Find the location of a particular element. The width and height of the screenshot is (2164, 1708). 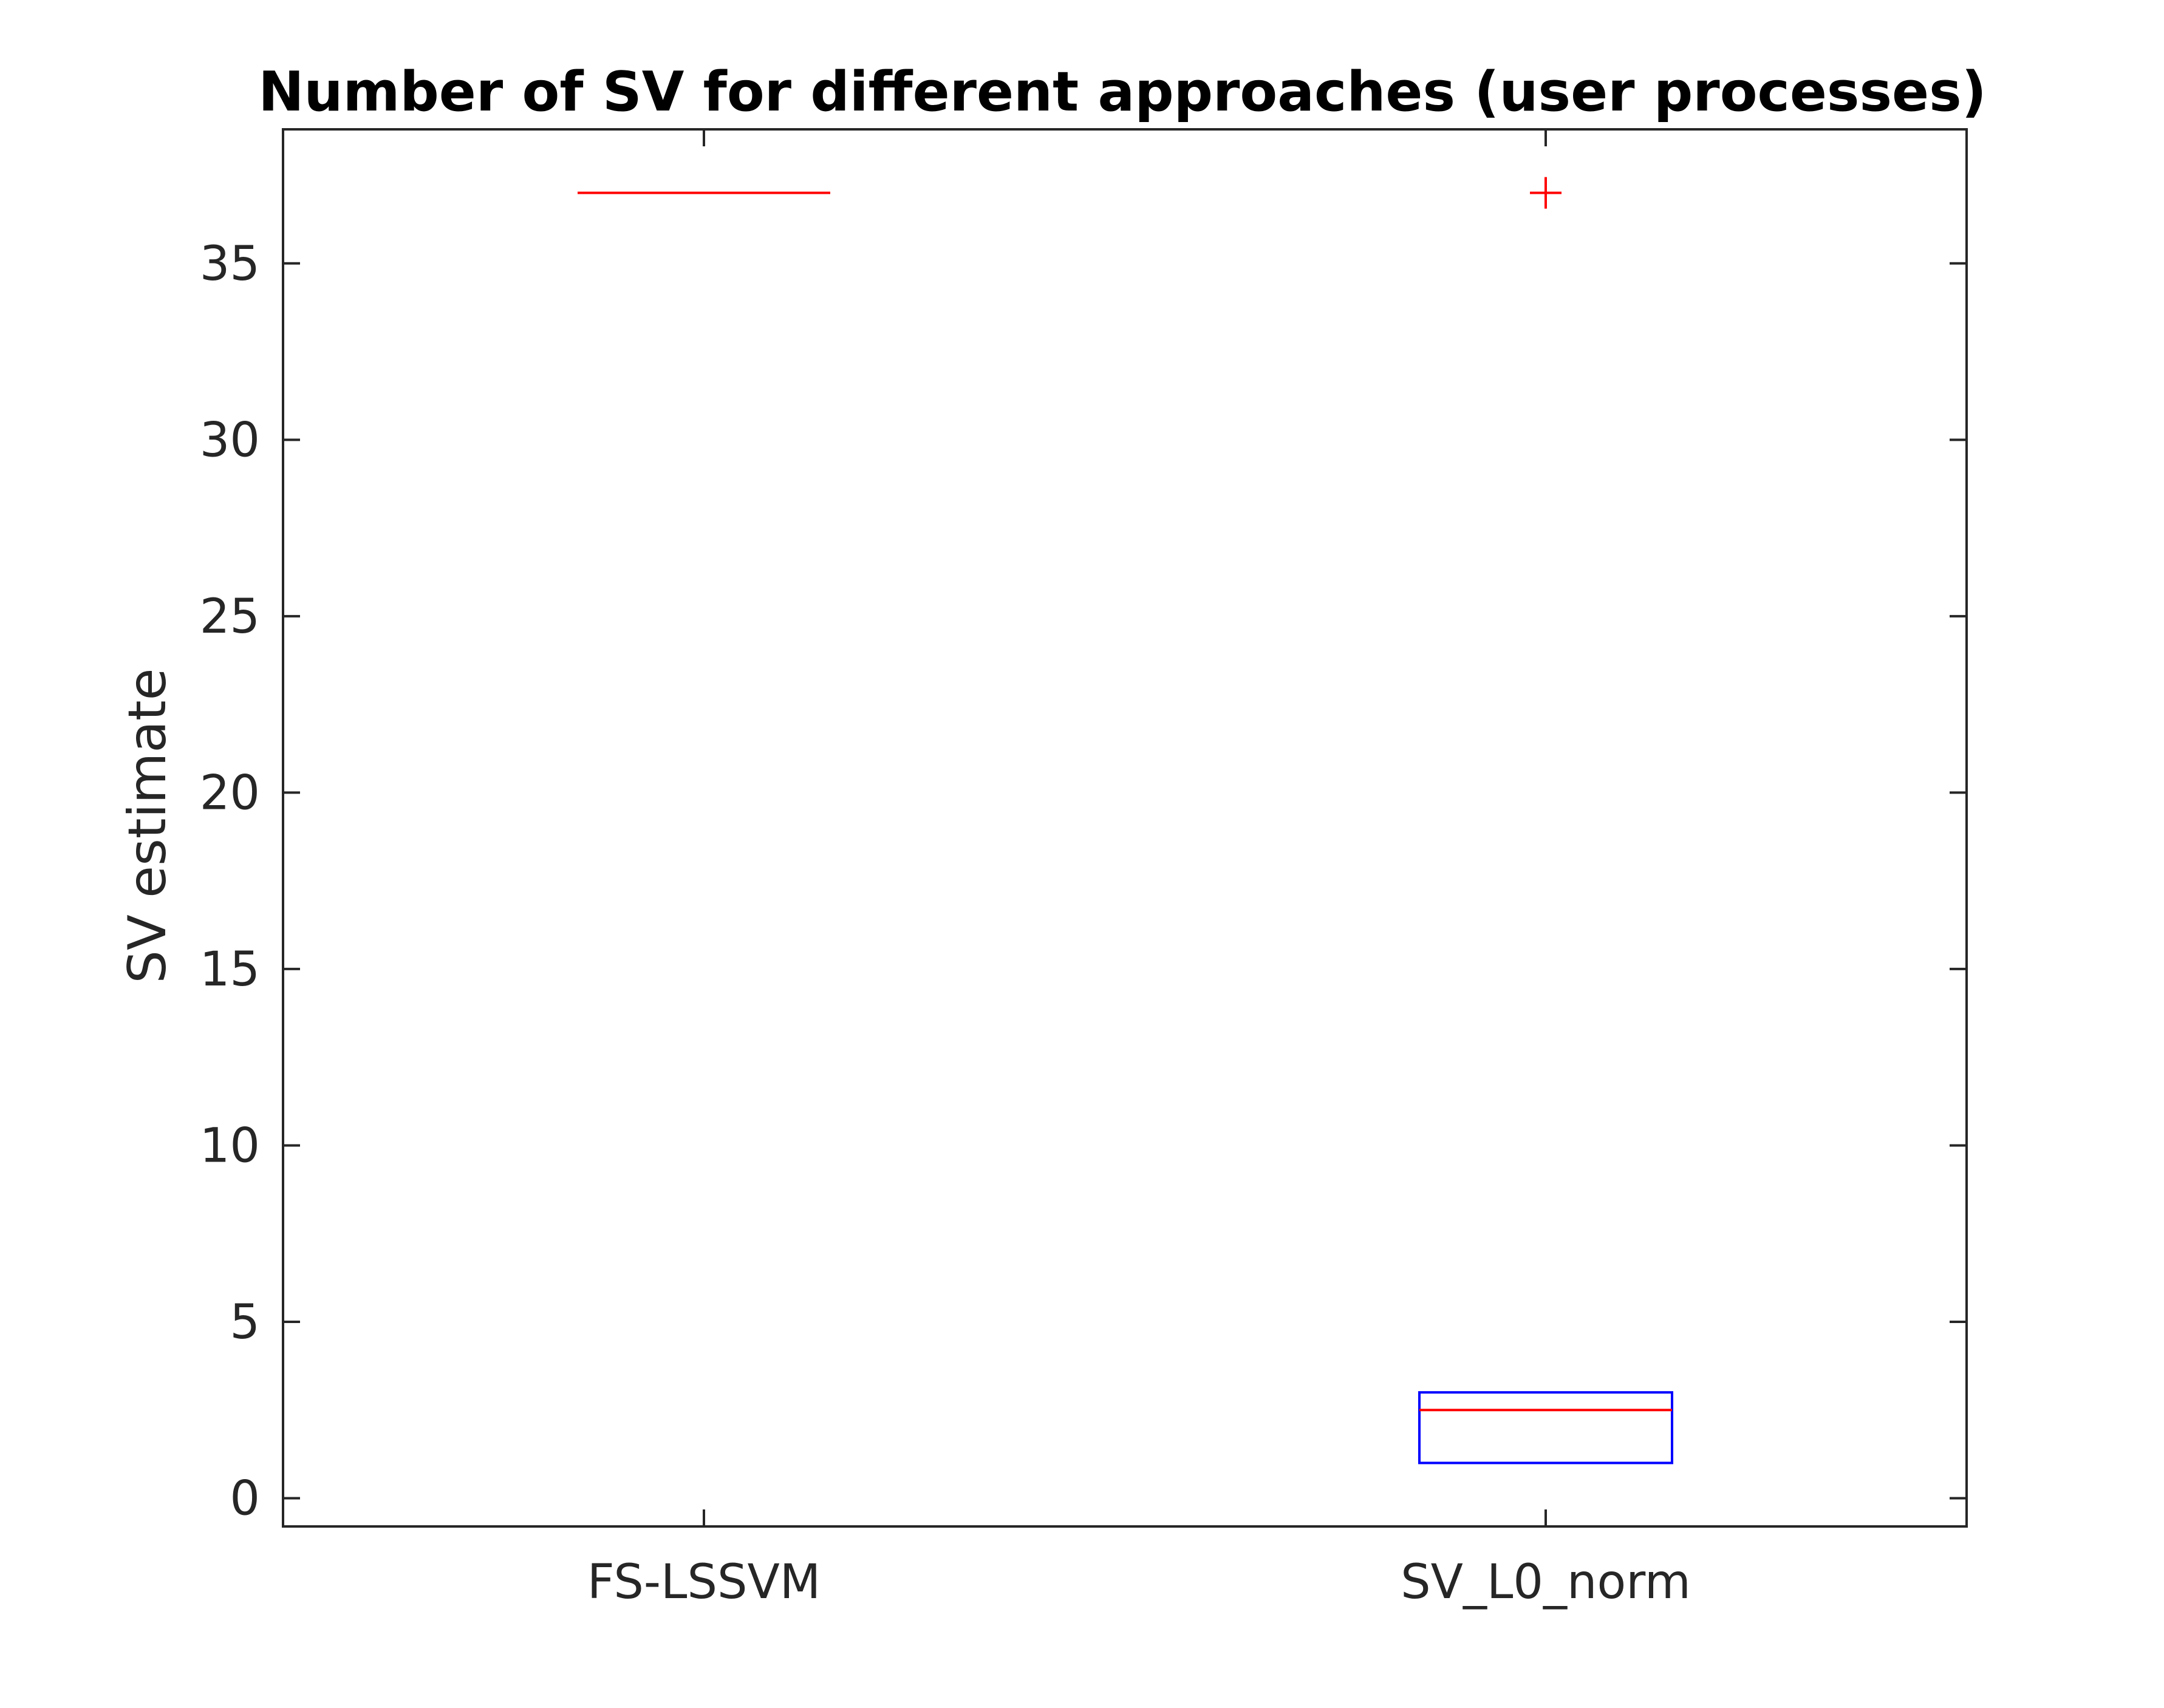

x-tick-label: FS-LSSVM is located at coordinates (704, 1582).